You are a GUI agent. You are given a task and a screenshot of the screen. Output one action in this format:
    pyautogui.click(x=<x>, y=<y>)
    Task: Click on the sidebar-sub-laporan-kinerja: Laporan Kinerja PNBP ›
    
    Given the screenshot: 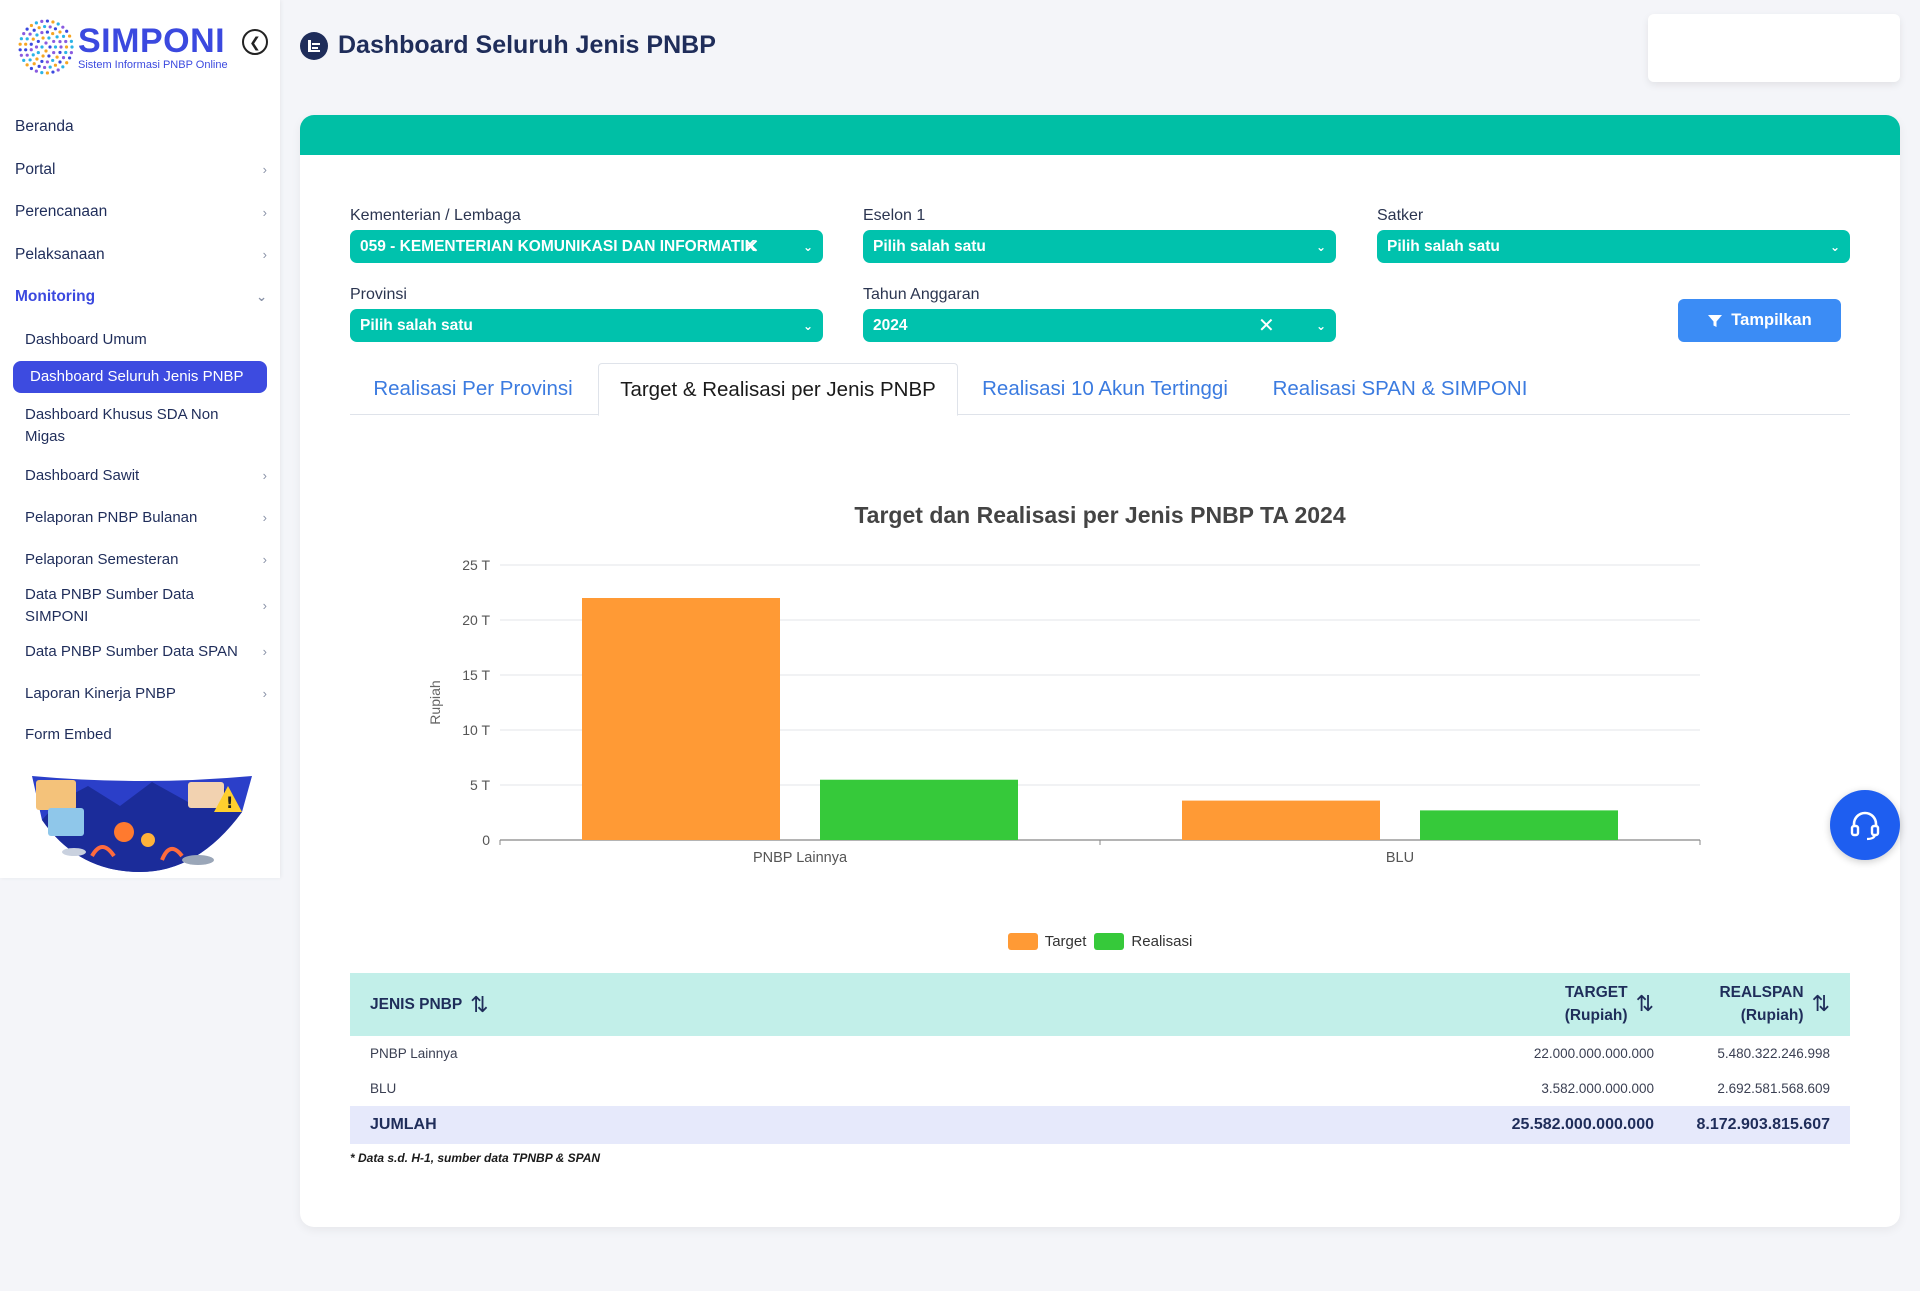 What is the action you would take?
    pyautogui.click(x=140, y=694)
    